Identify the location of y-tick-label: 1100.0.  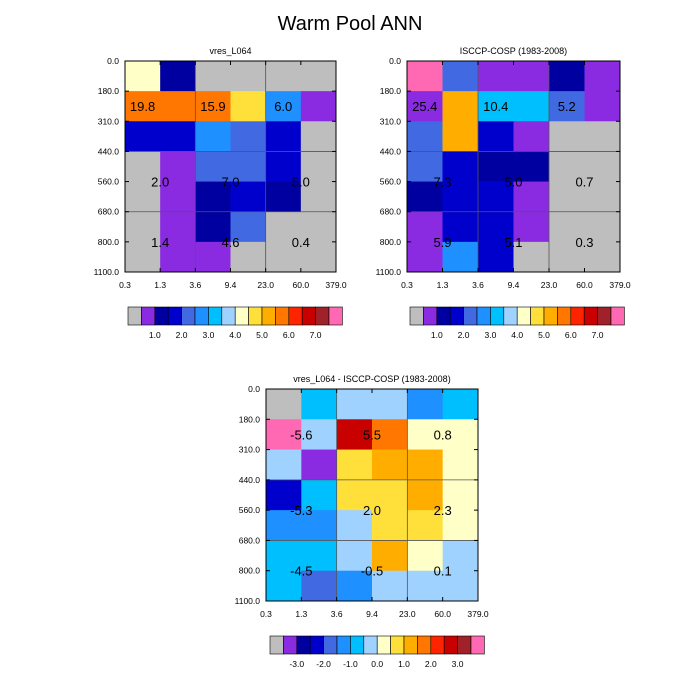
(389, 272).